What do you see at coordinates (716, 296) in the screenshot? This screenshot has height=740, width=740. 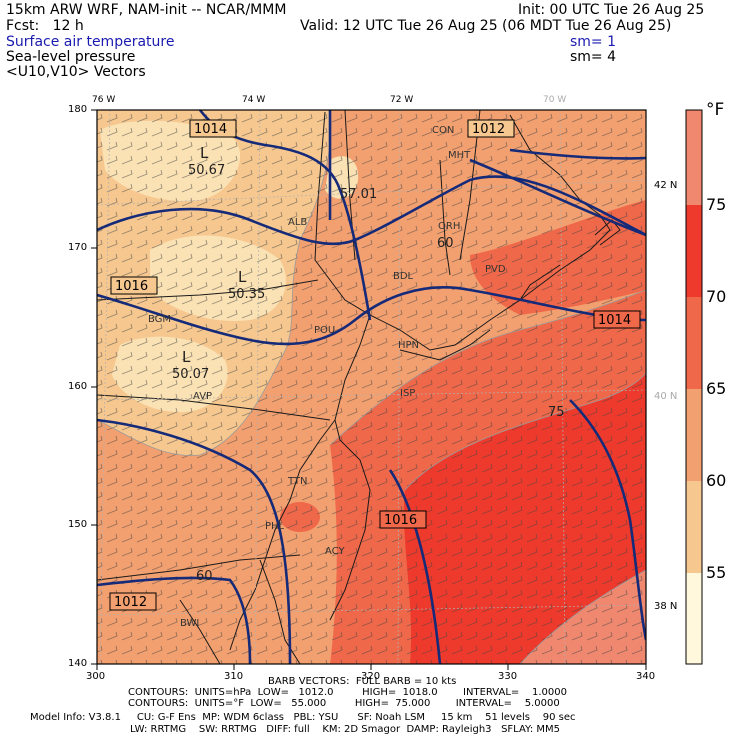 I see `colorbar-label: 70` at bounding box center [716, 296].